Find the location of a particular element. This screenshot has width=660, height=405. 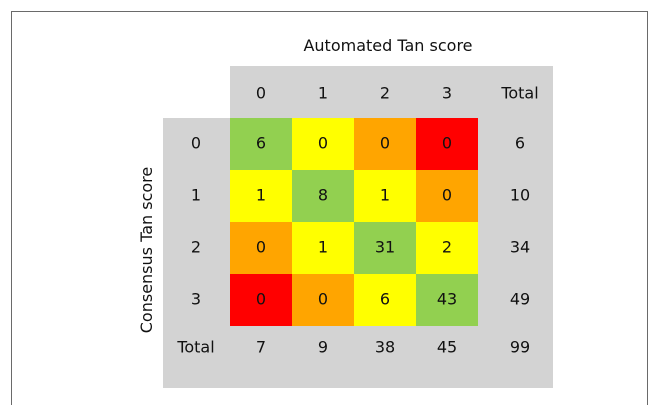

row-labels: 0 1 2 3 Total is located at coordinates (195, 245).